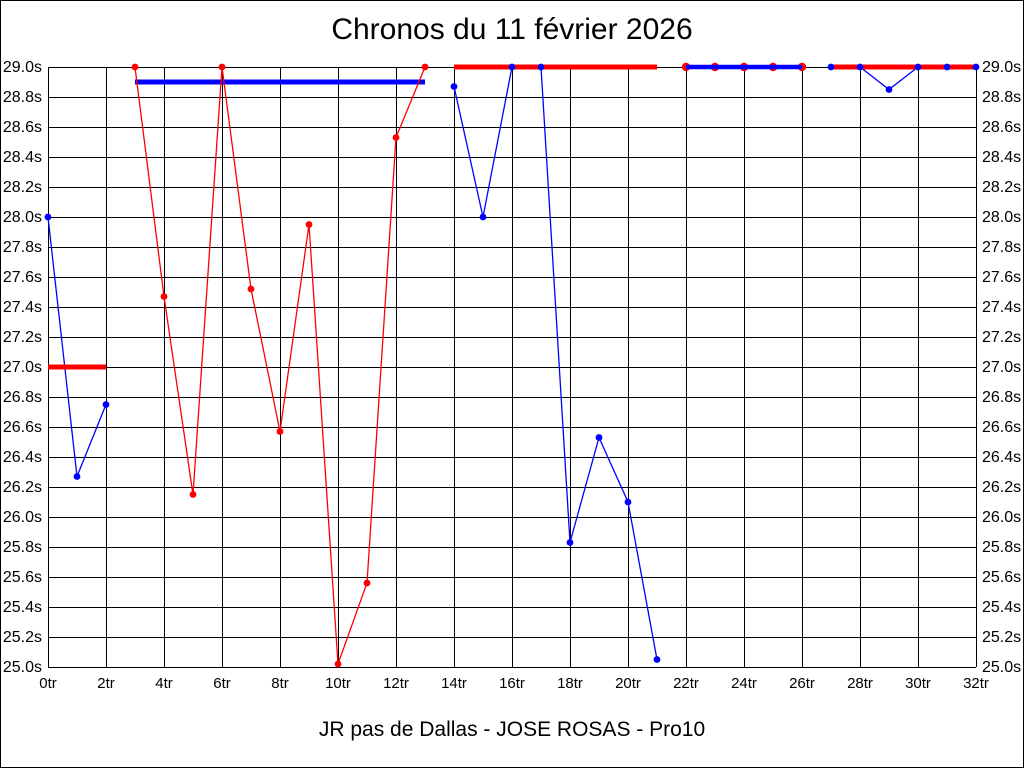 Image resolution: width=1024 pixels, height=768 pixels. I want to click on y-tick-label-left: 28.4s, so click(22, 157).